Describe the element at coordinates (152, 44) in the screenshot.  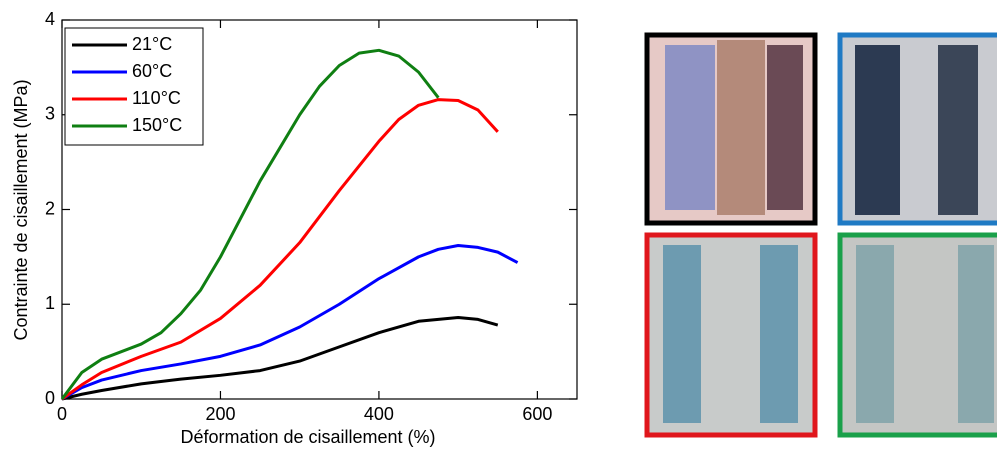
I see `legend-label: 21°C` at that location.